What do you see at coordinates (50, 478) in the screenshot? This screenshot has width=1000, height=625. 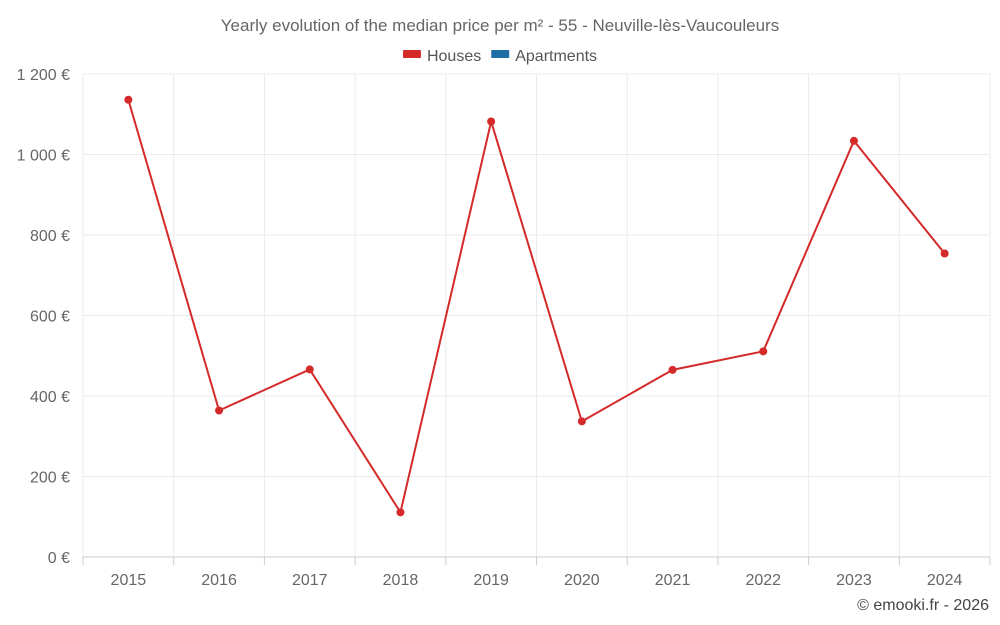 I see `y-tick-label: 200 €` at bounding box center [50, 478].